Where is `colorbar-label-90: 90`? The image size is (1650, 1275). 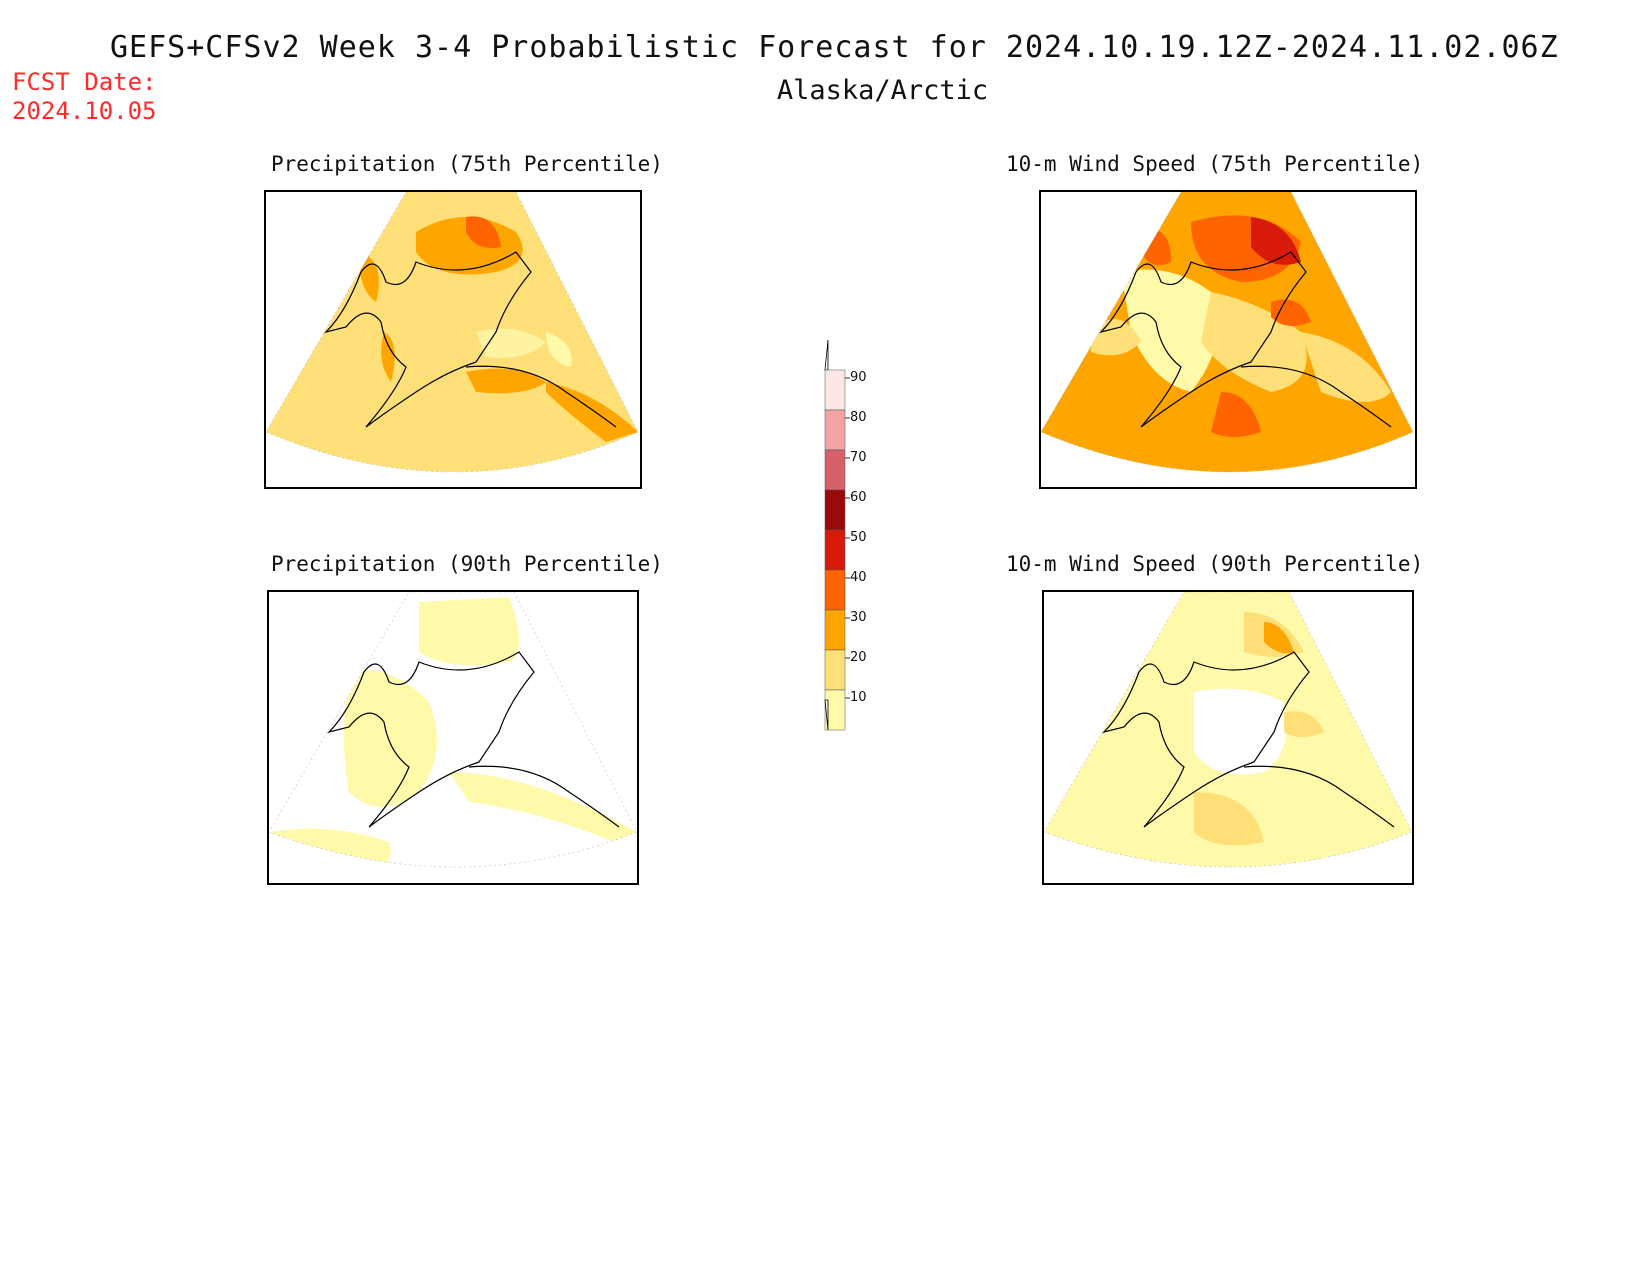
colorbar-label-90: 90 is located at coordinates (858, 377).